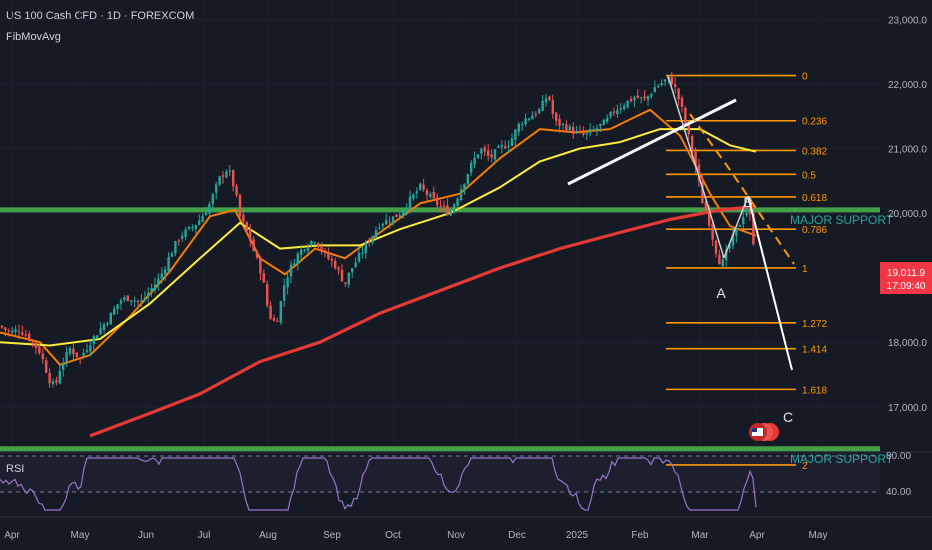 This screenshot has height=550, width=932. What do you see at coordinates (764, 432) in the screenshot?
I see `event-flag-icon` at bounding box center [764, 432].